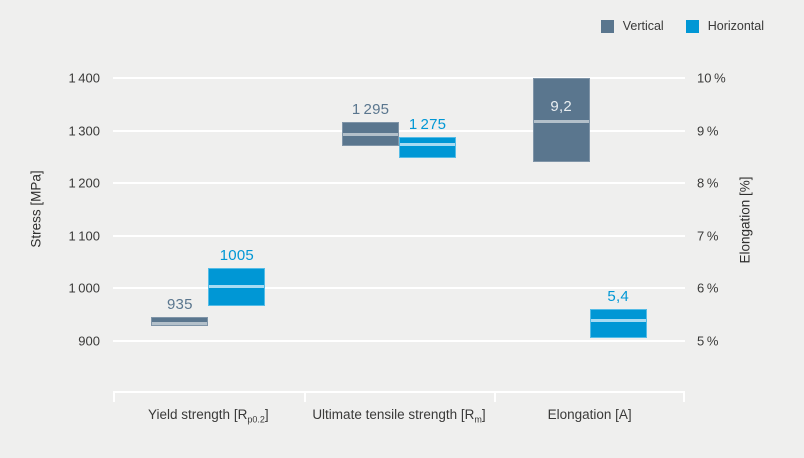 Image resolution: width=804 pixels, height=458 pixels. What do you see at coordinates (180, 304) in the screenshot?
I see `bar-value-label: 935` at bounding box center [180, 304].